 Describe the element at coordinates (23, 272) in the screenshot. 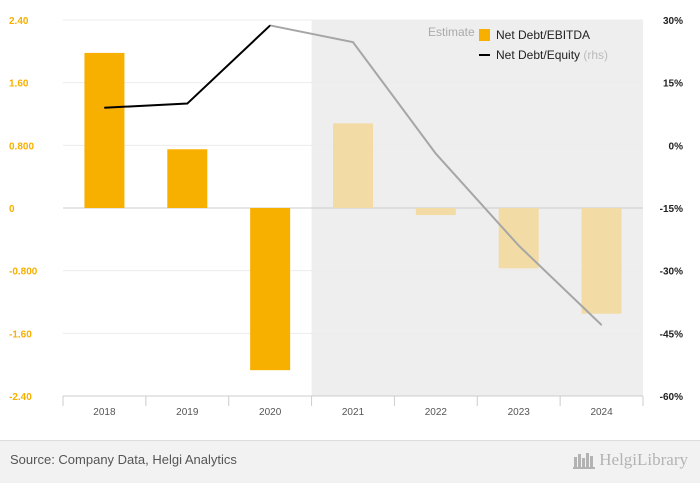

I see `left-tick-label: -0.800` at that location.